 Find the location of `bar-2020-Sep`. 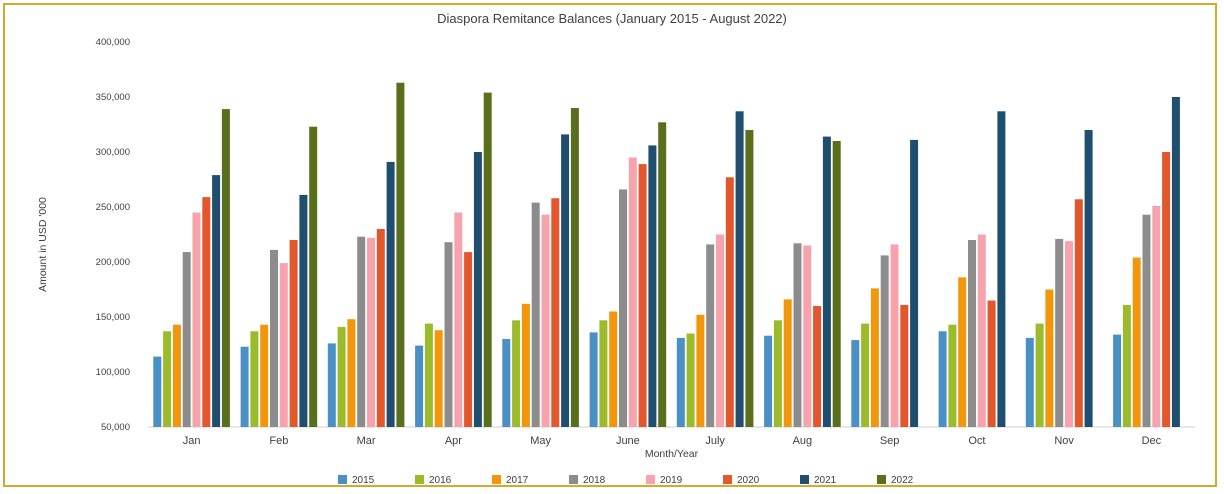

bar-2020-Sep is located at coordinates (904, 365).